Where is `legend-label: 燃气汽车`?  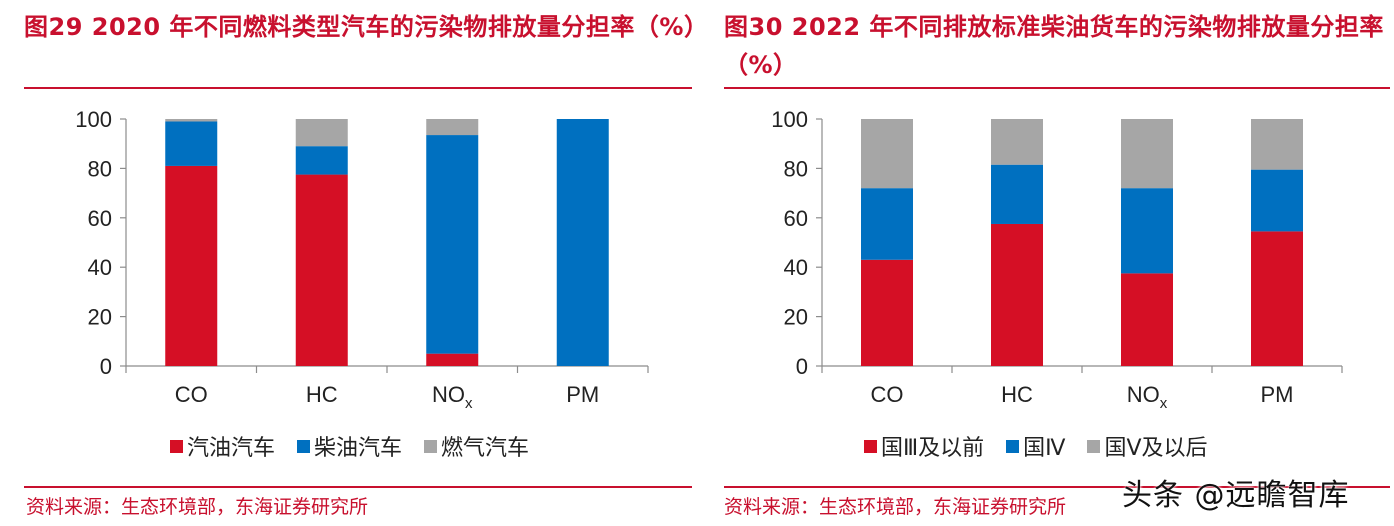 legend-label: 燃气汽车 is located at coordinates (485, 448).